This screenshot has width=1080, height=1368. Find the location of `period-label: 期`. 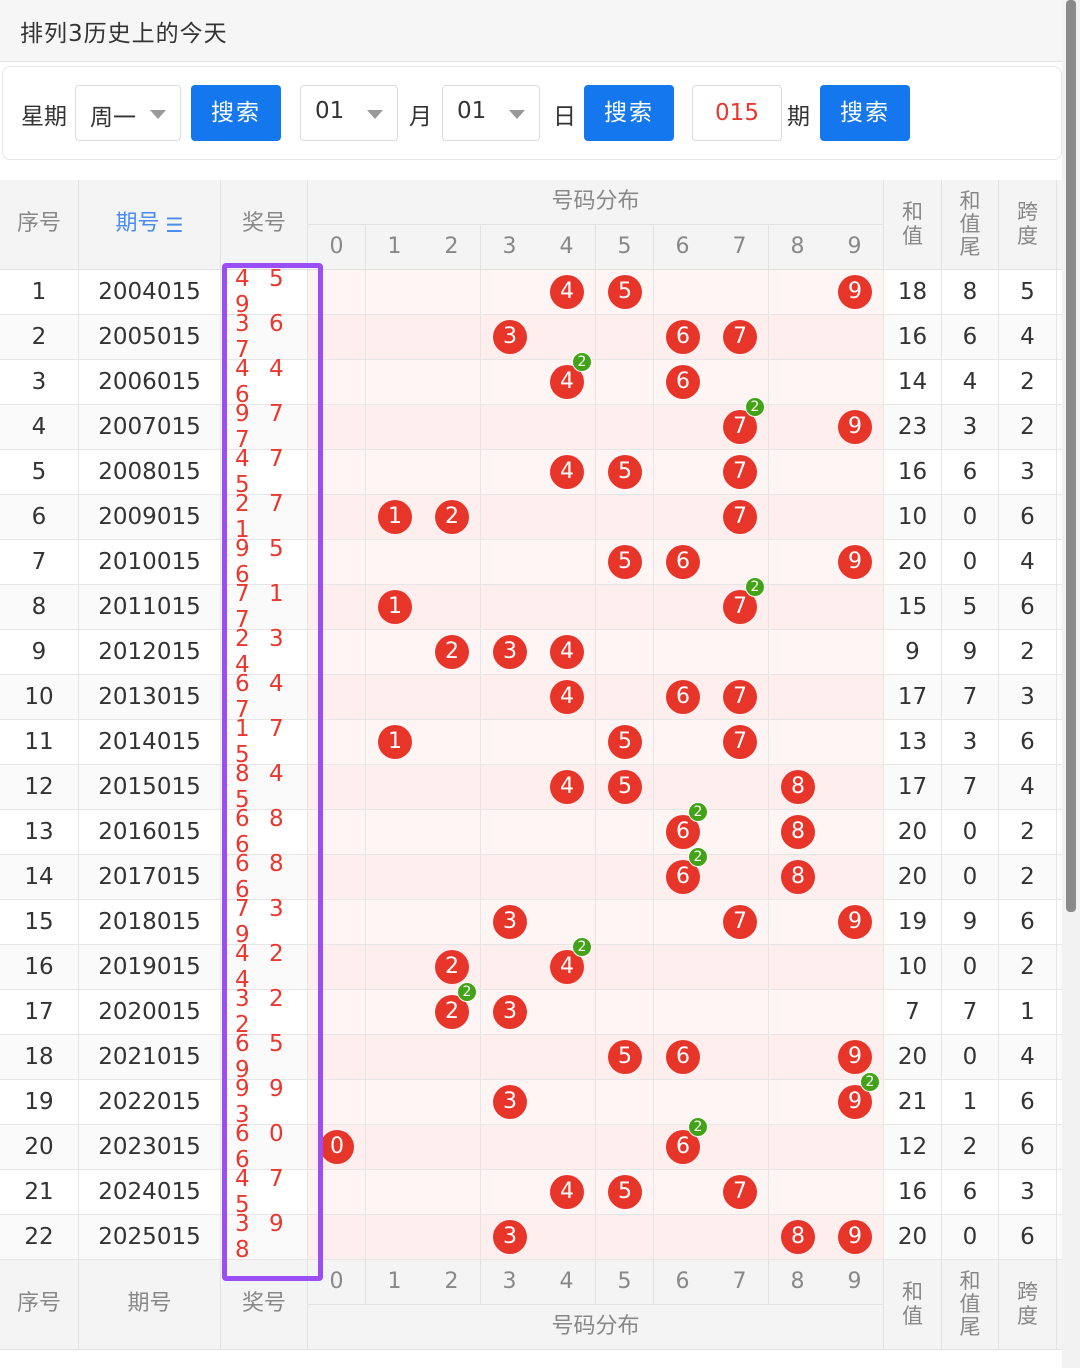

period-label: 期 is located at coordinates (798, 117).